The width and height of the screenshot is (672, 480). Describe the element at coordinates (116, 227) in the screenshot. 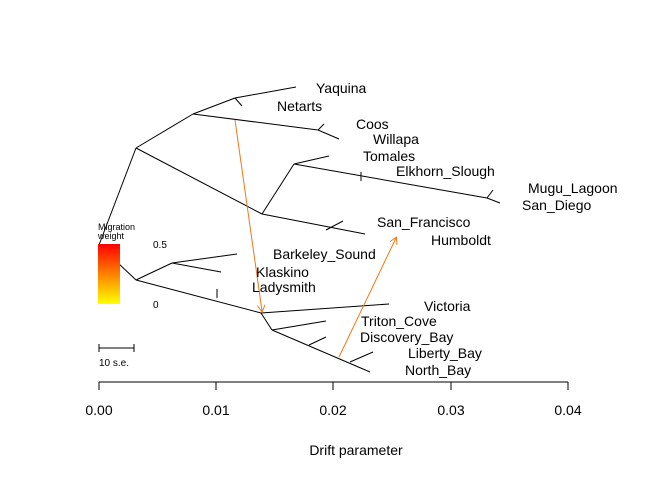

I see `legend-title-line1: Migration` at that location.